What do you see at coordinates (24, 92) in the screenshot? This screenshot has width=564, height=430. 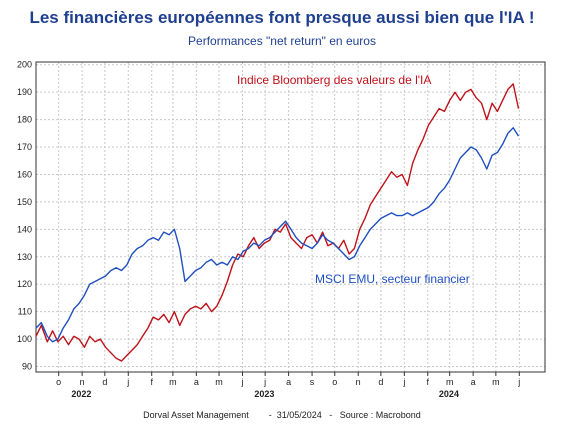 I see `y-tick-label: 190` at bounding box center [24, 92].